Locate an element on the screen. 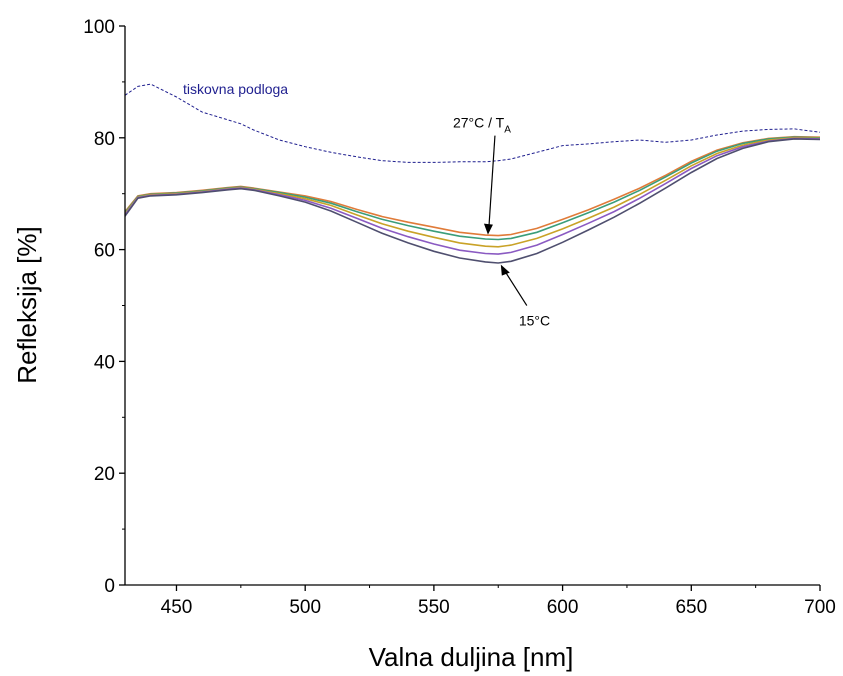 The width and height of the screenshot is (843, 676). x-axis-title: Valna duljina [nm] is located at coordinates (471, 657).